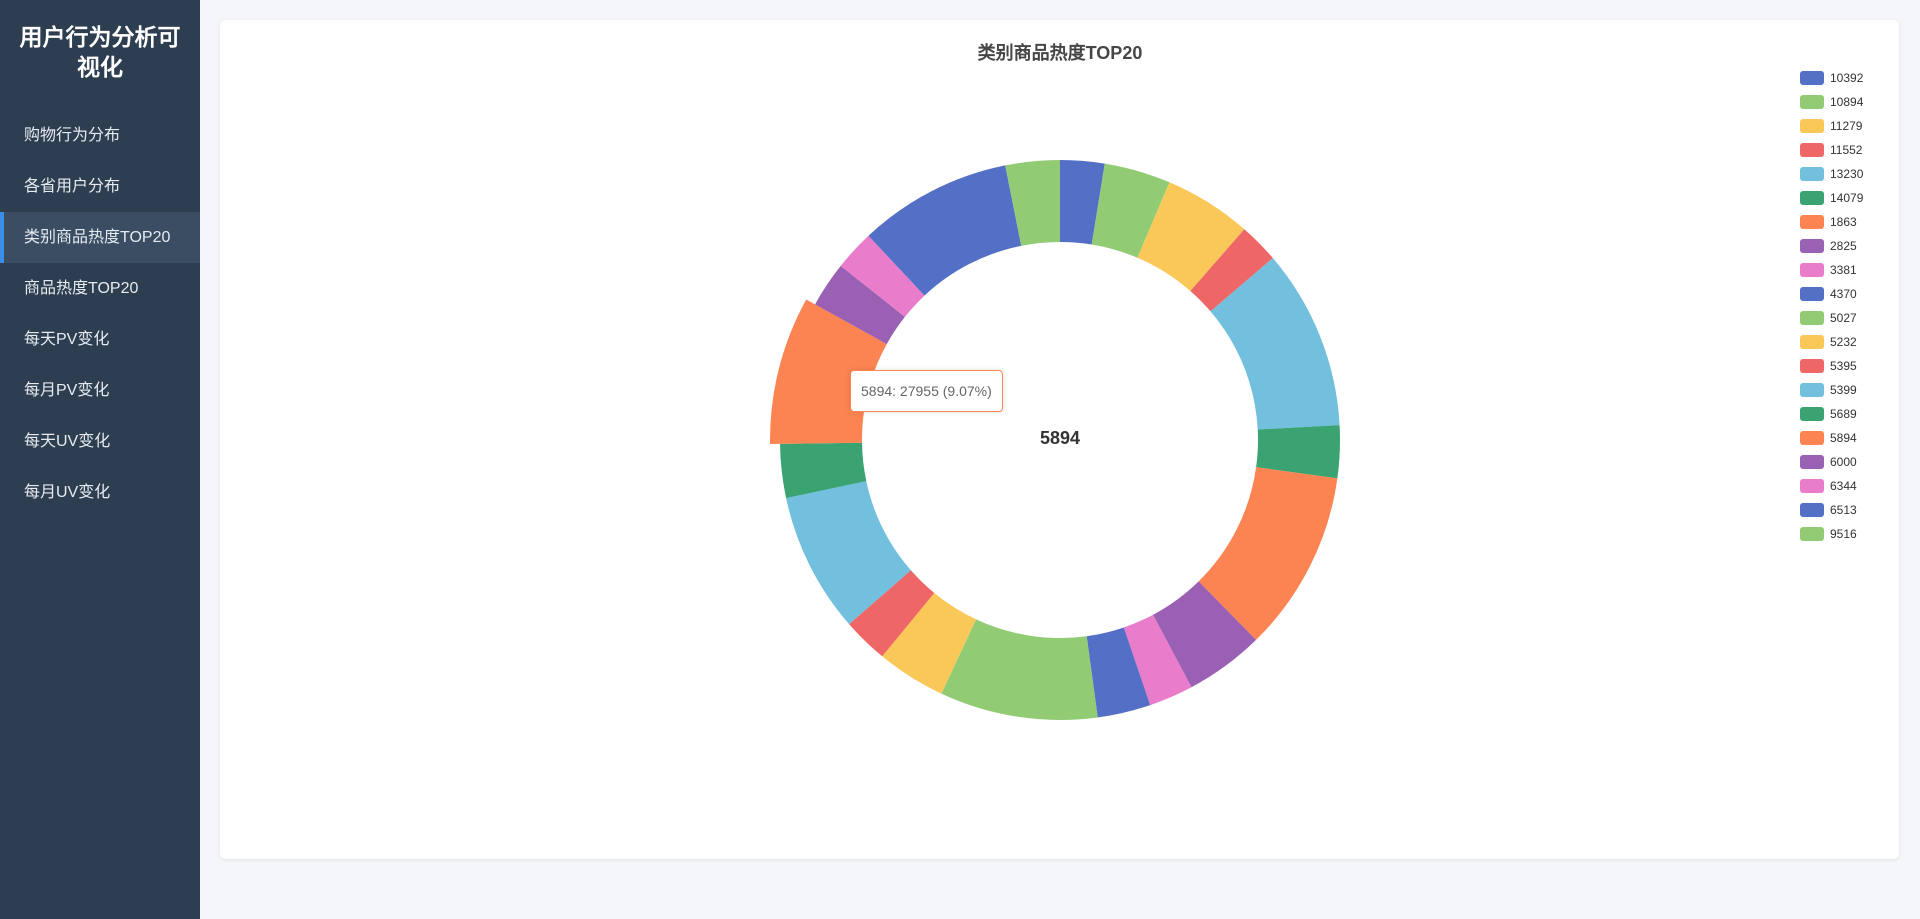  Describe the element at coordinates (1828, 438) in the screenshot. I see `legend-item-5894: 5894` at that location.